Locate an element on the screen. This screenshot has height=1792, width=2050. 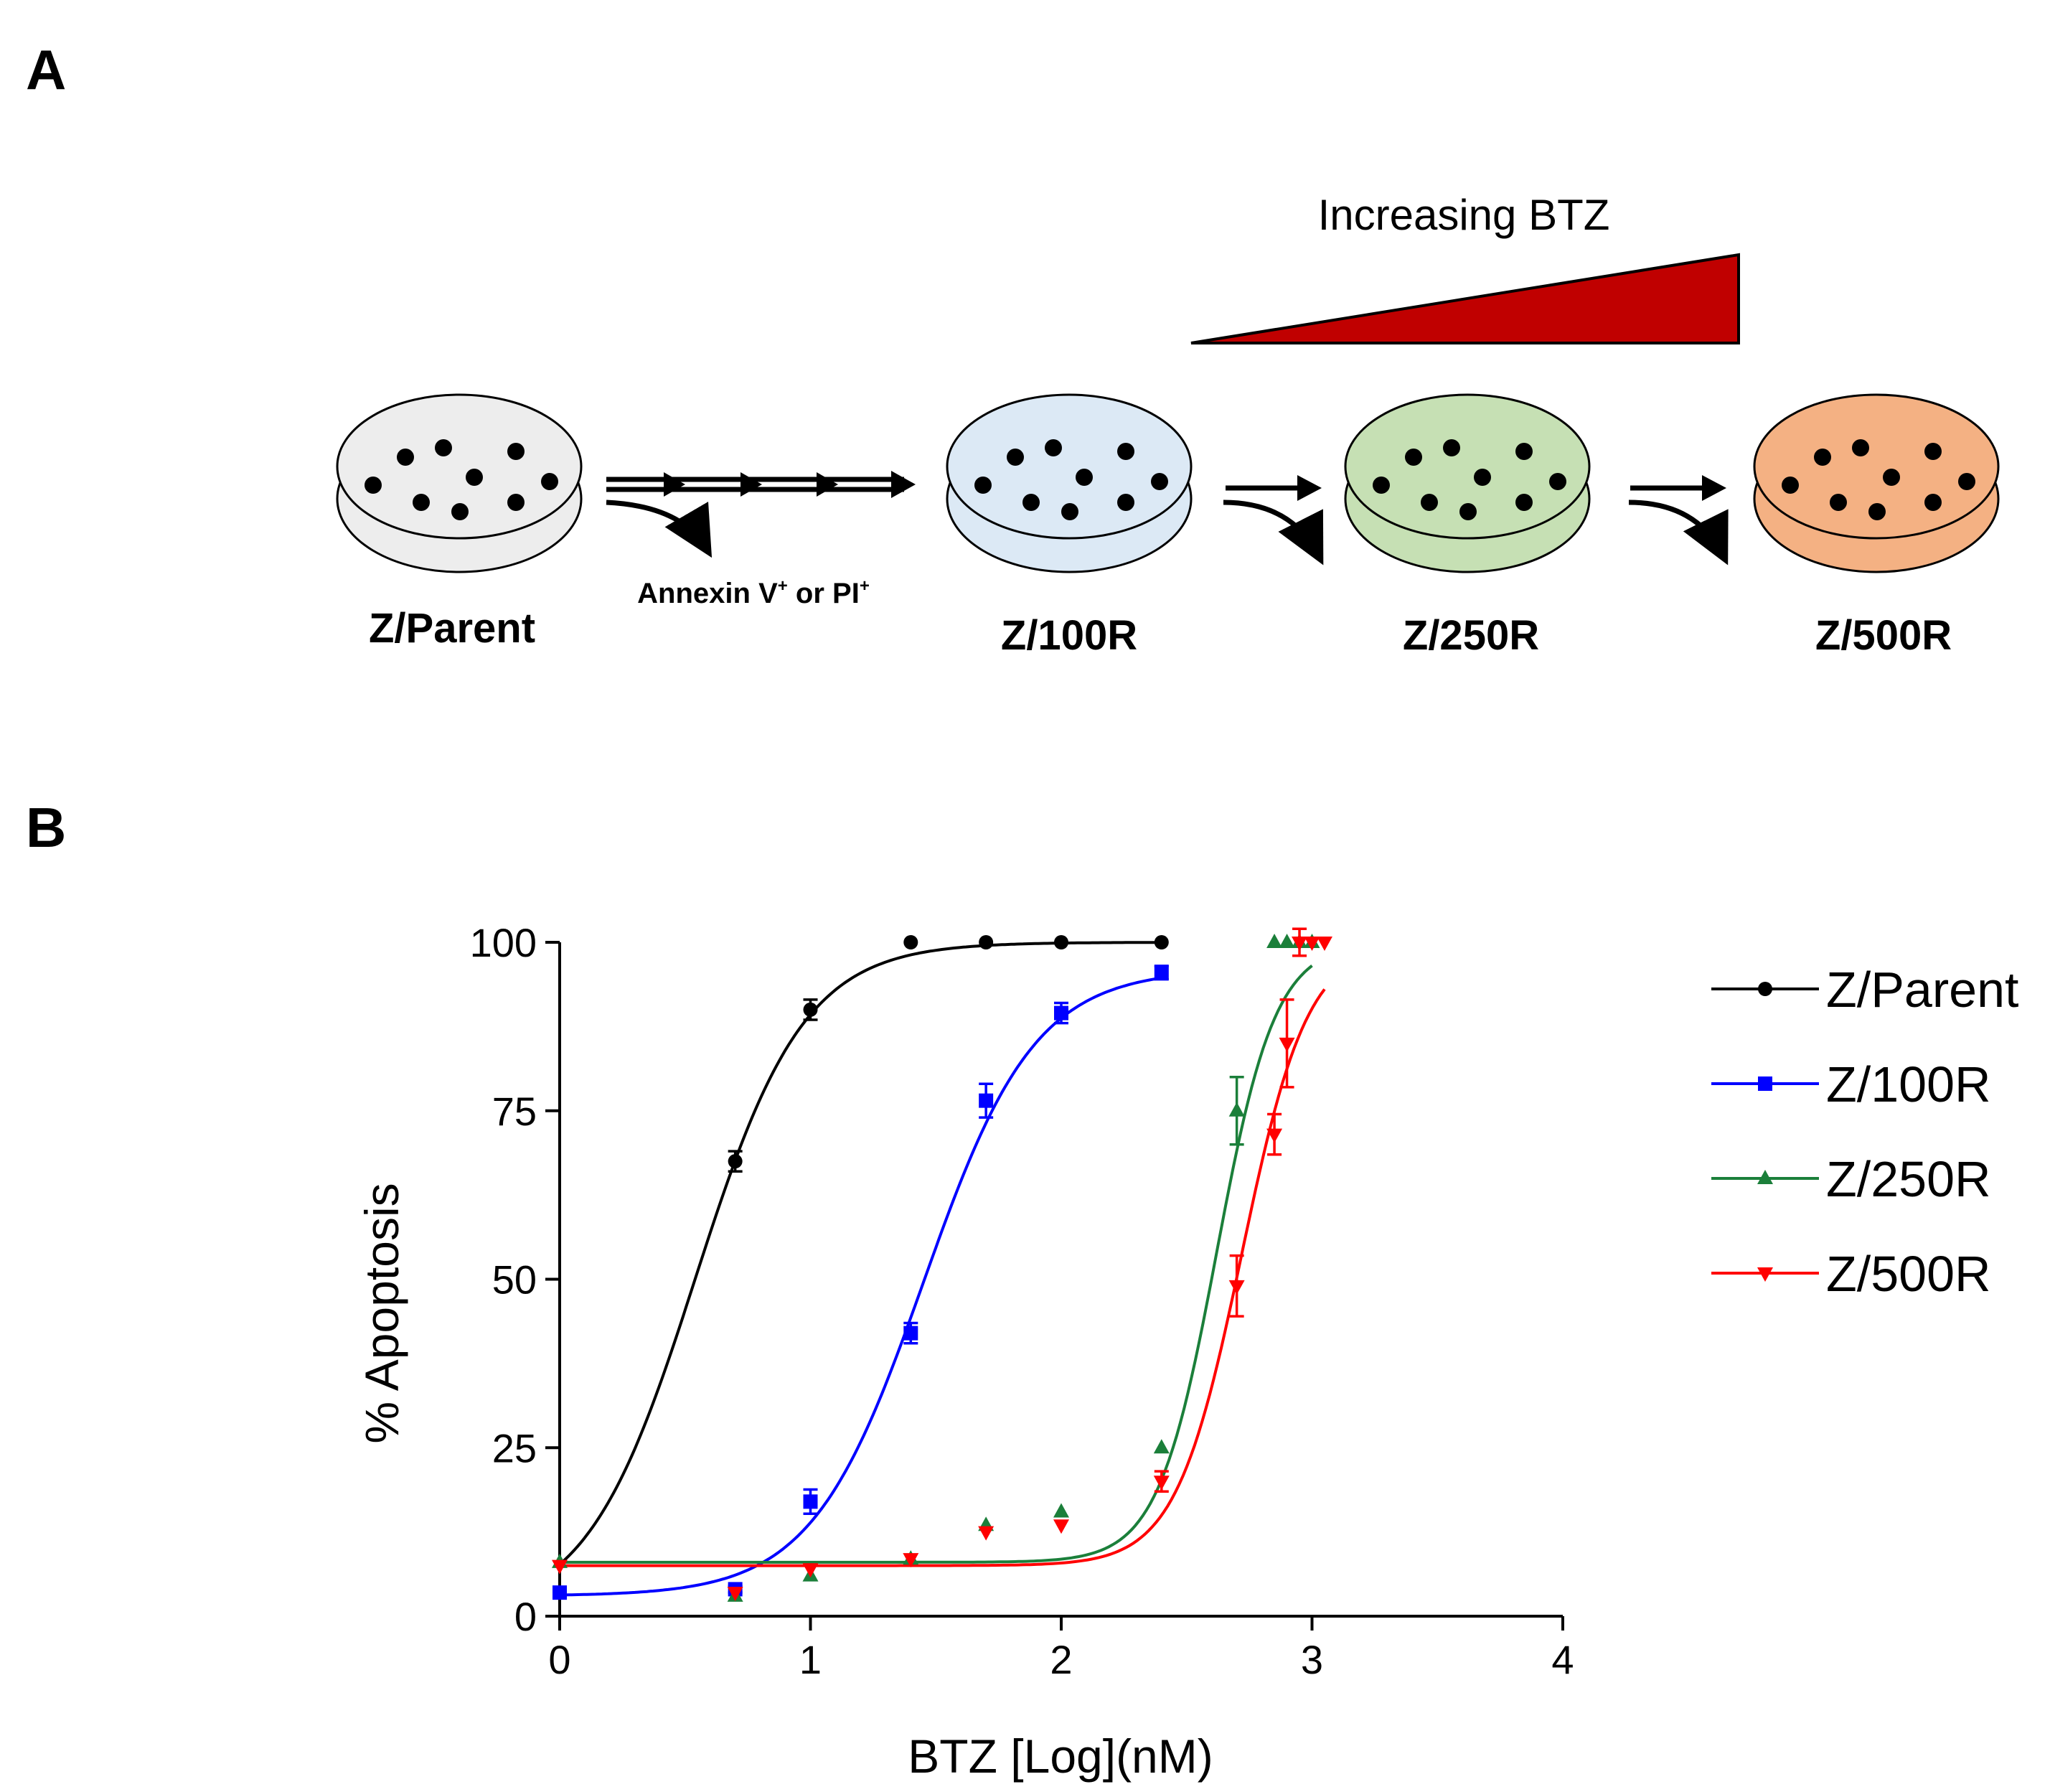
panel-a-label: A is located at coordinates (46, 69).